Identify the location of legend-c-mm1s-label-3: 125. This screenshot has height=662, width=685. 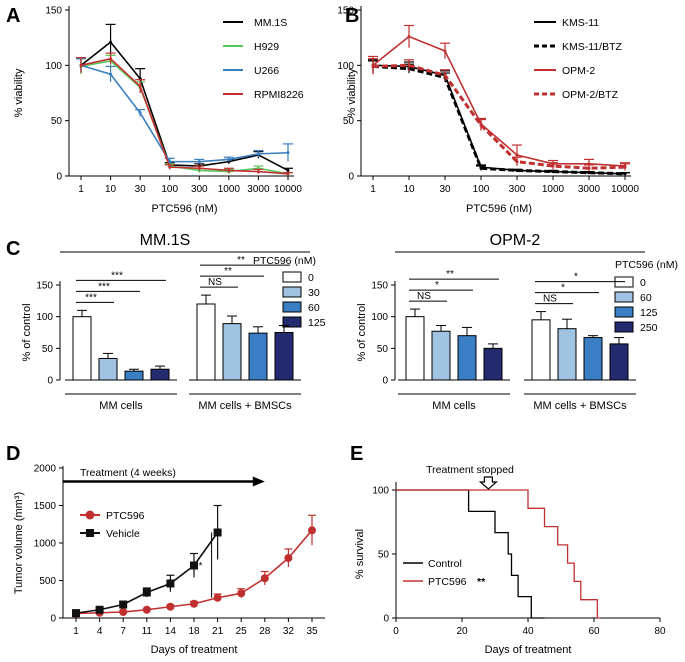
(317, 323).